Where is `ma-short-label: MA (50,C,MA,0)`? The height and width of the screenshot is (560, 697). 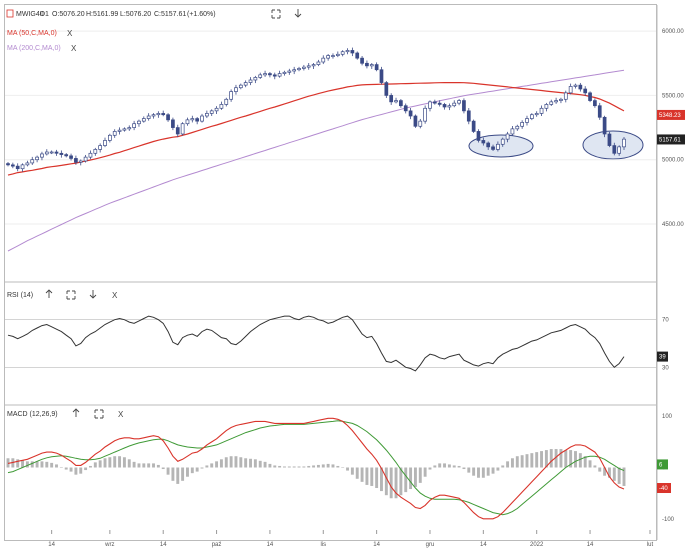 ma-short-label: MA (50,C,MA,0) is located at coordinates (32, 33).